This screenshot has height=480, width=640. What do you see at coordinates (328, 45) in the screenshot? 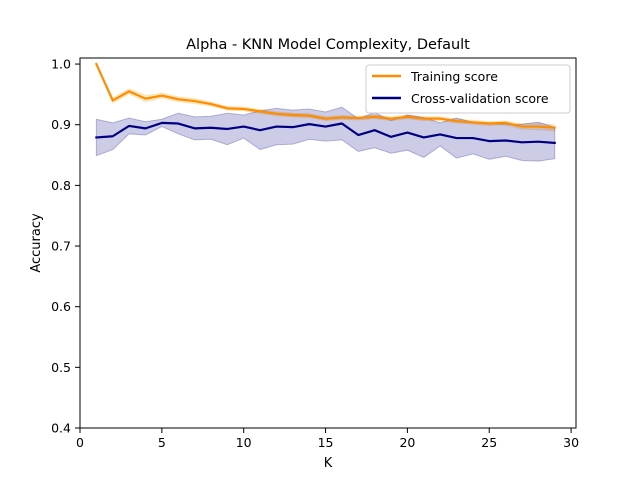
I see `chart-title: Alpha - KNN Model Complexity, Default` at bounding box center [328, 45].